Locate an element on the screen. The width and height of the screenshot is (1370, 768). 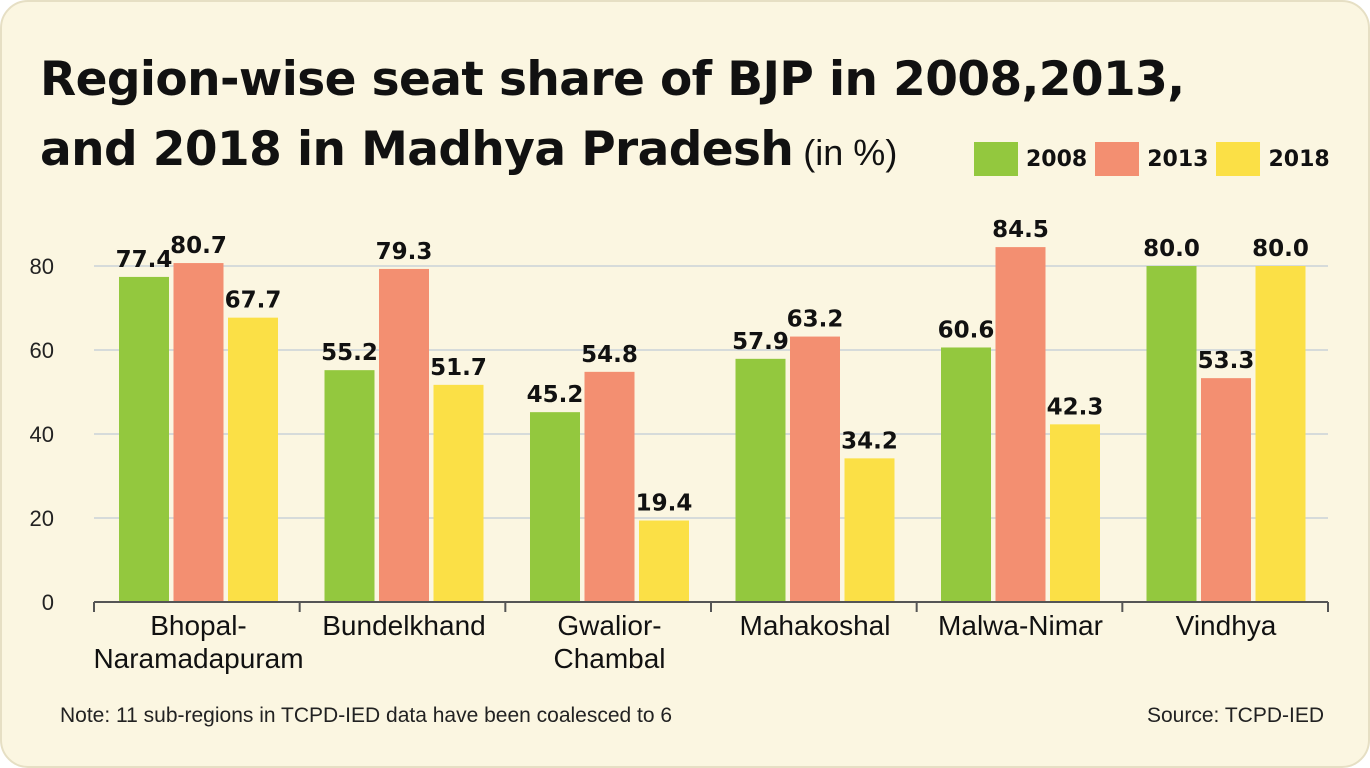
y-tick-label-40: 40 is located at coordinates (42, 434).